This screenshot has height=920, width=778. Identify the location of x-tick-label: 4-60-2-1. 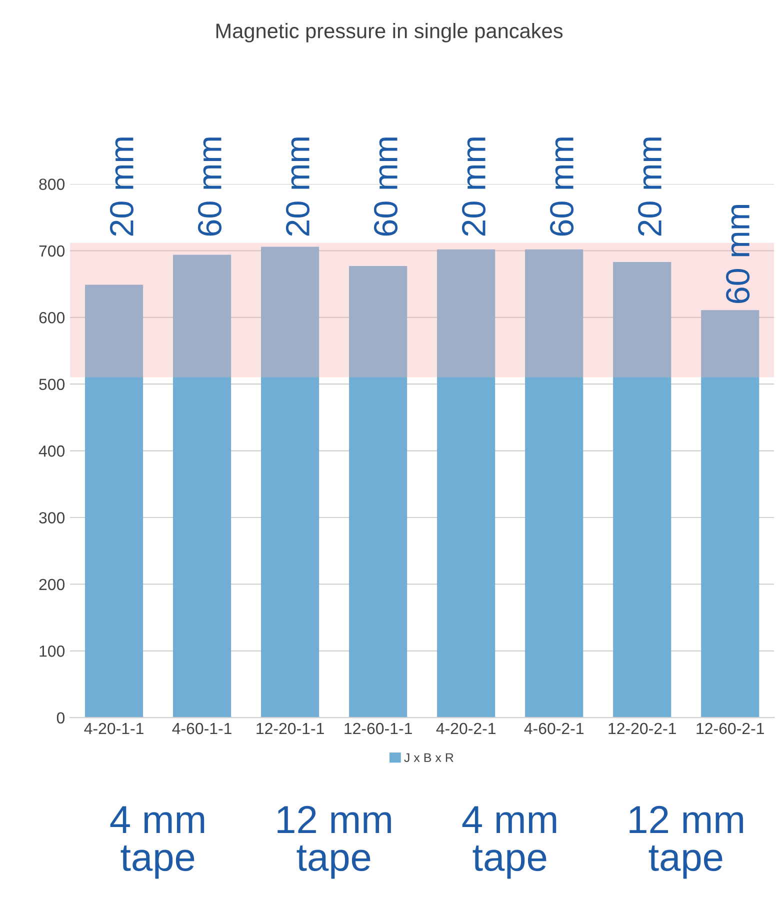
(554, 728).